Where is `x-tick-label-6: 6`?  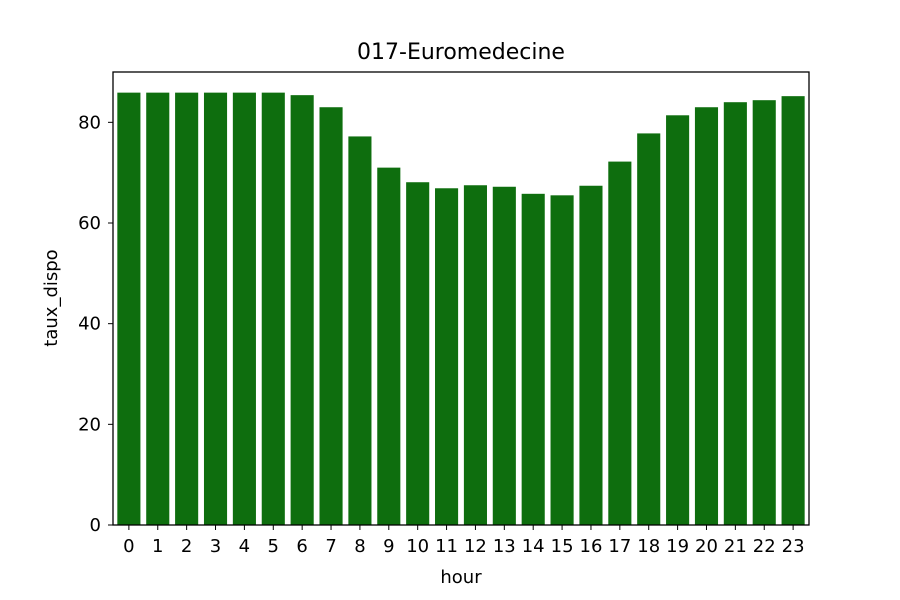
x-tick-label-6: 6 is located at coordinates (301, 546).